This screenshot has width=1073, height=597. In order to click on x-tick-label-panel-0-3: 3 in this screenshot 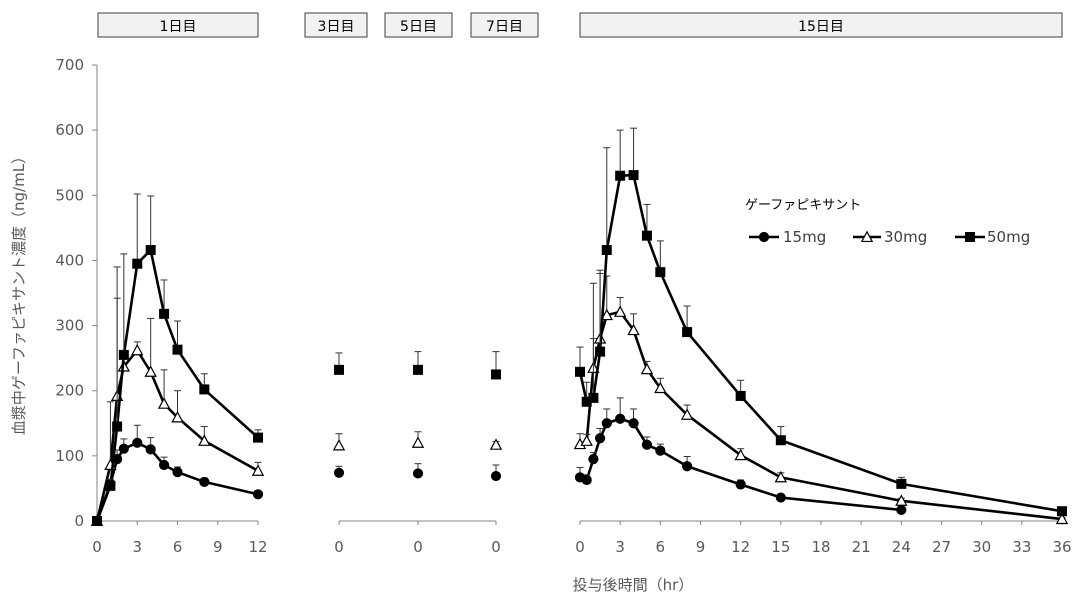, I will do `click(137, 547)`.